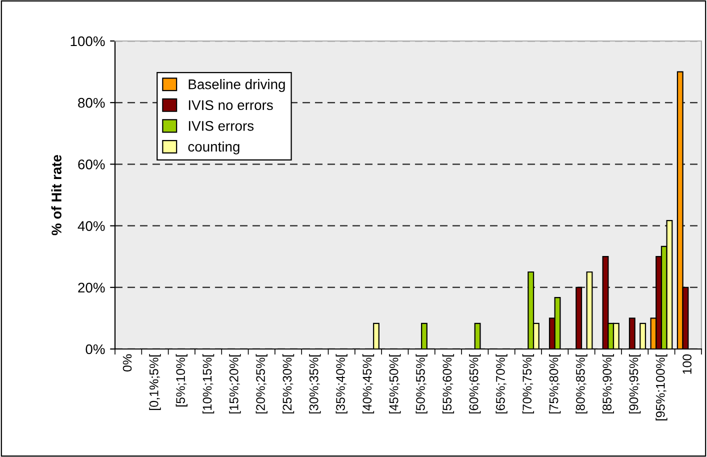  Describe the element at coordinates (634, 384) in the screenshot. I see `x-tick-label: [90%;95%[` at that location.